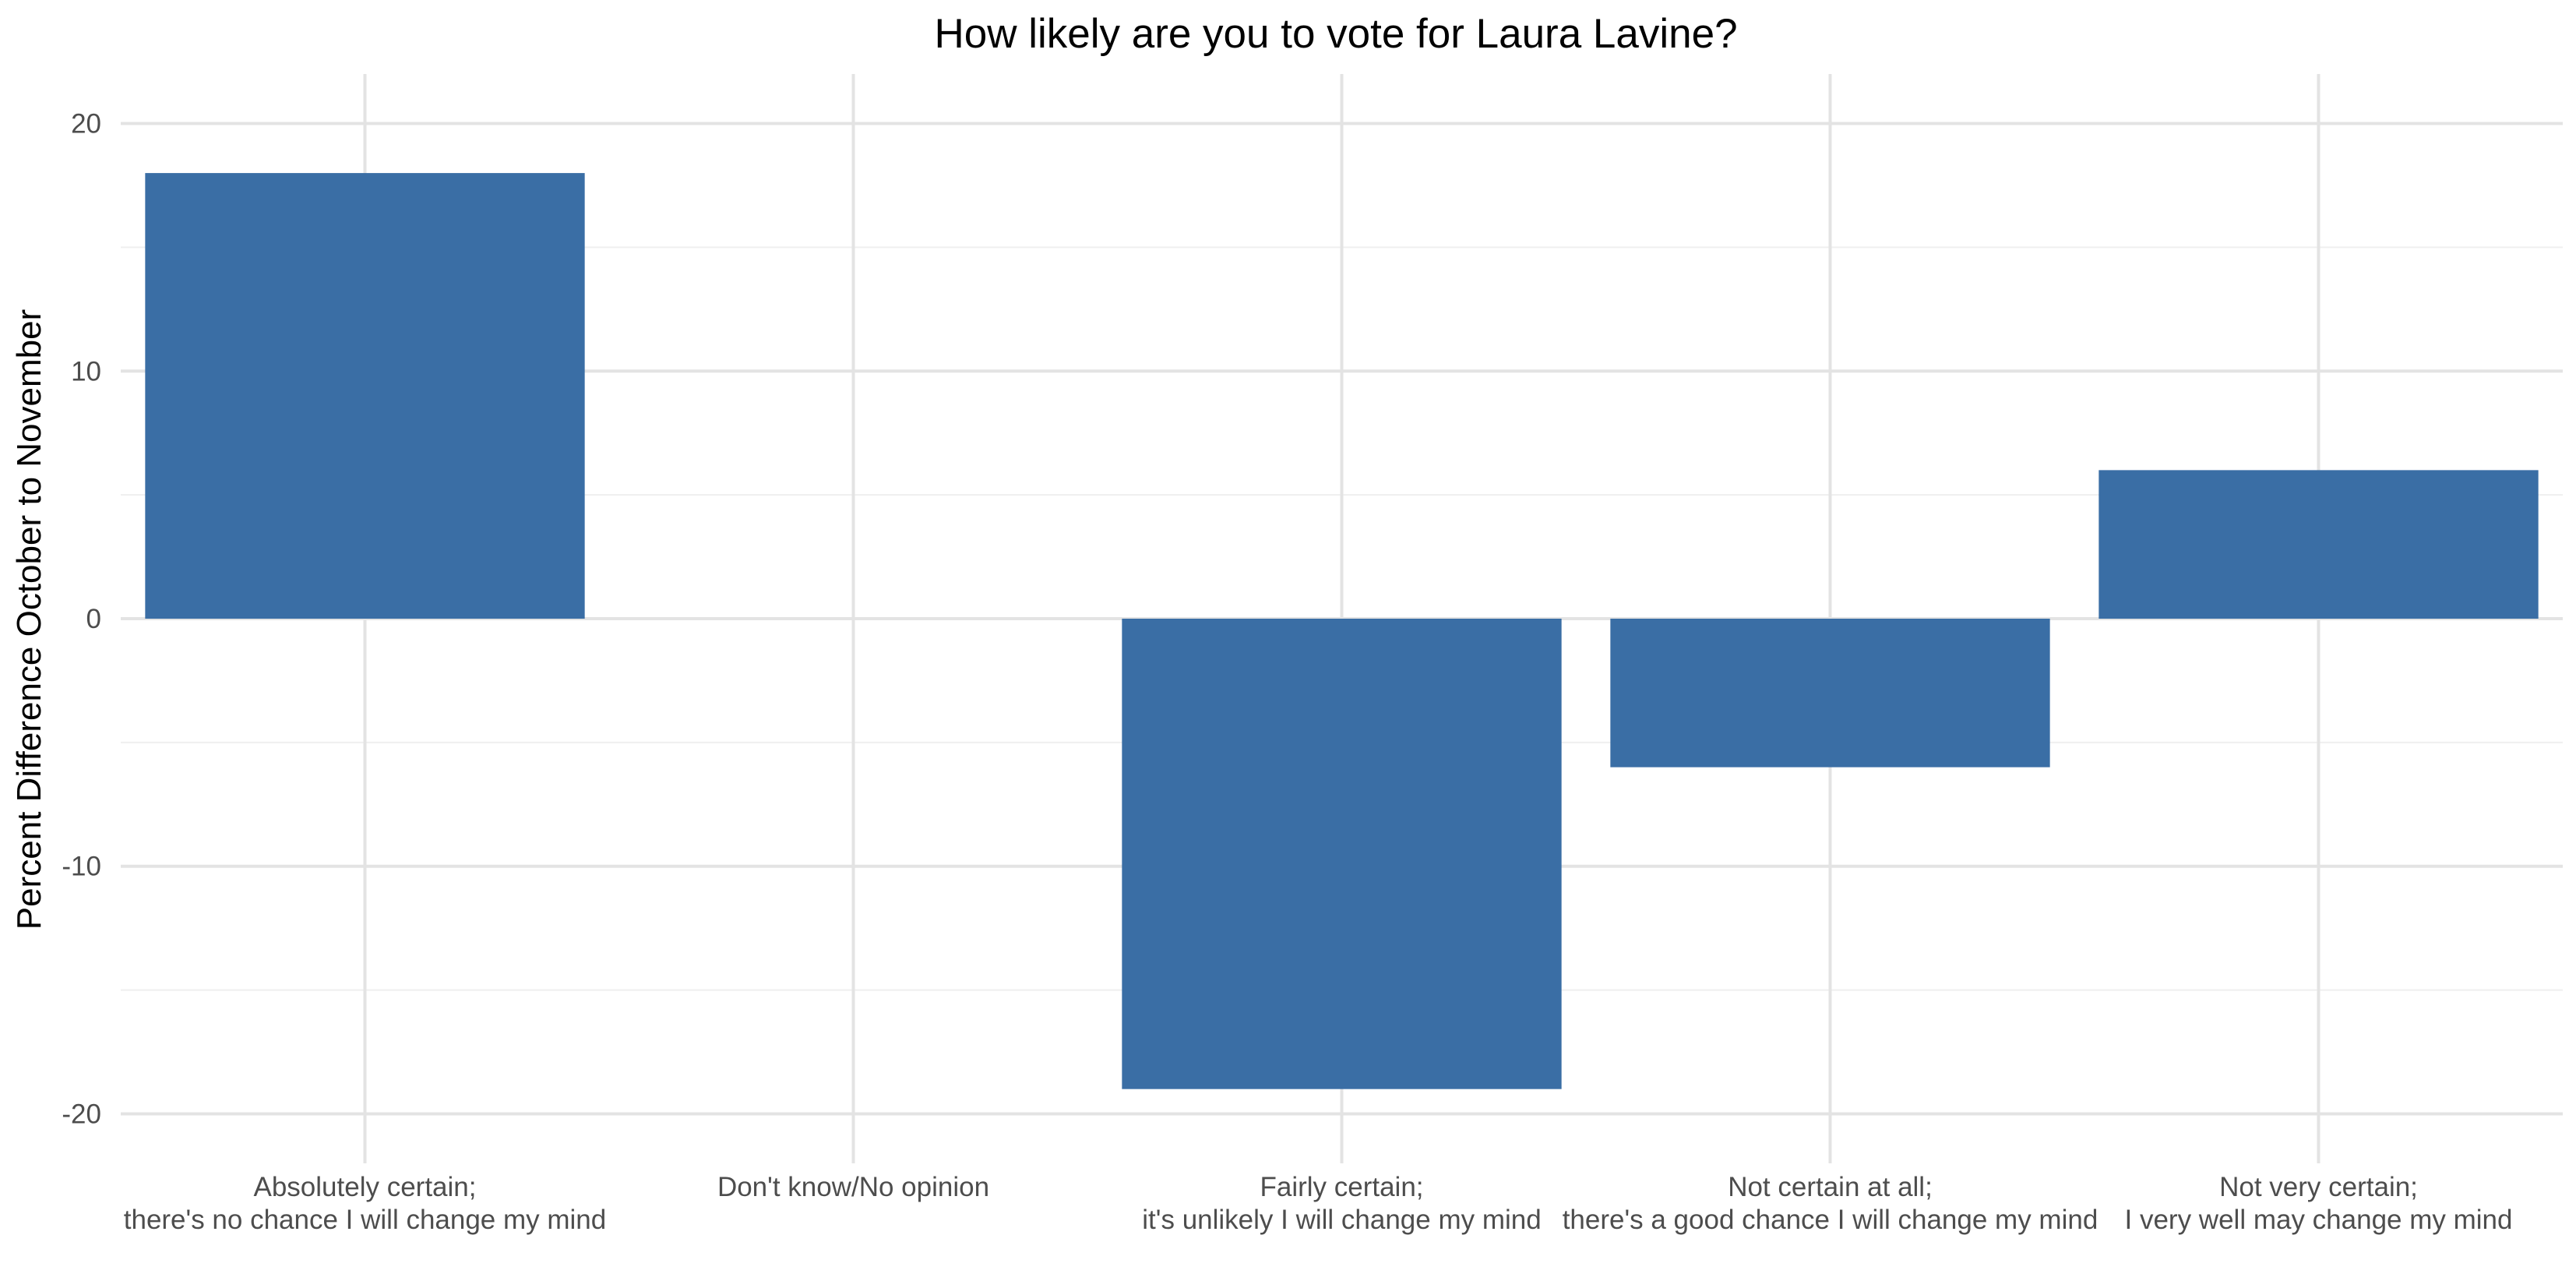 This screenshot has width=2576, height=1288. I want to click on x-tick-label: Don't know/No opinion, so click(853, 1187).